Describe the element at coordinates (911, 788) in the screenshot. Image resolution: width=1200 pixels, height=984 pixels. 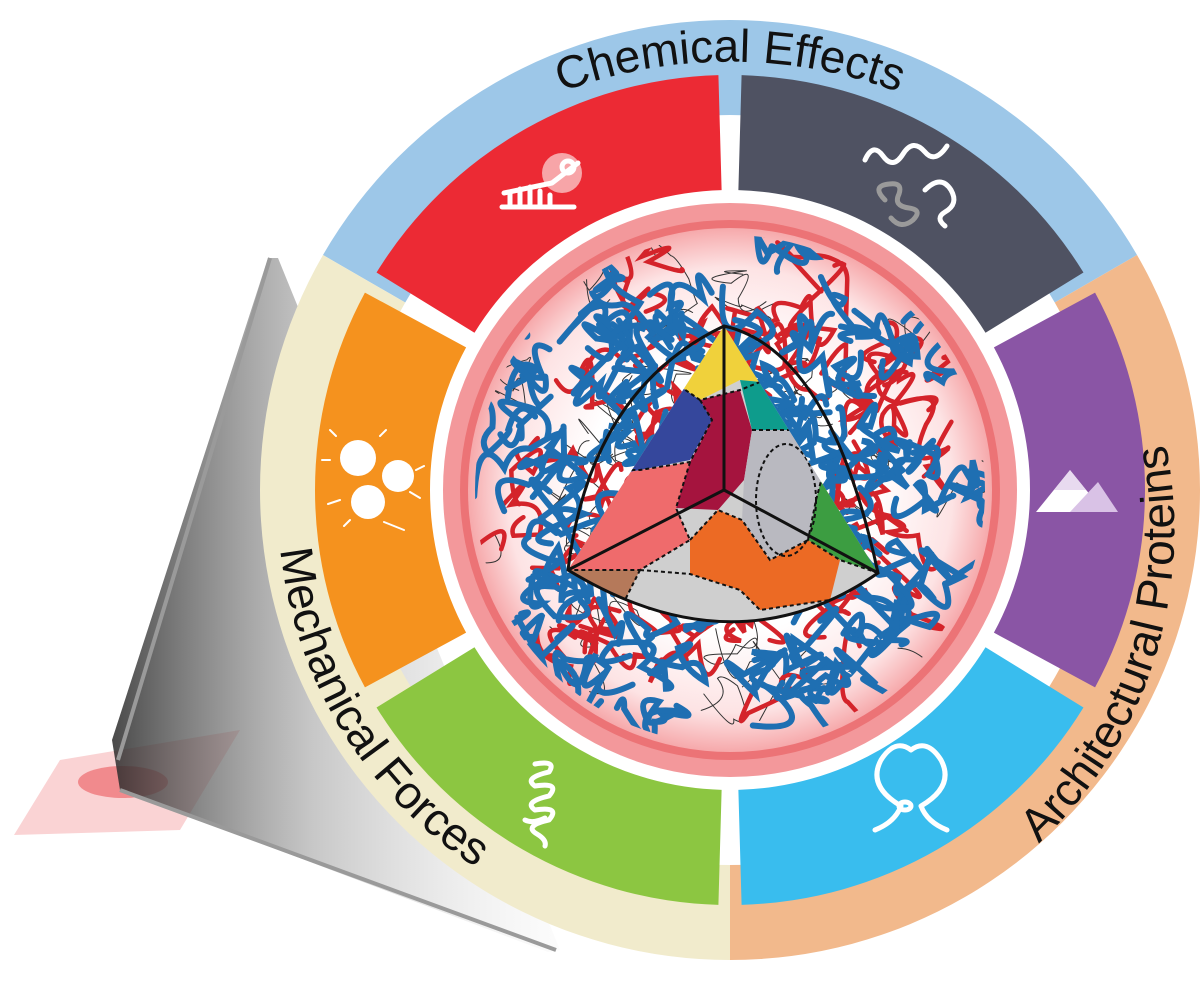
I see `loop-icon` at that location.